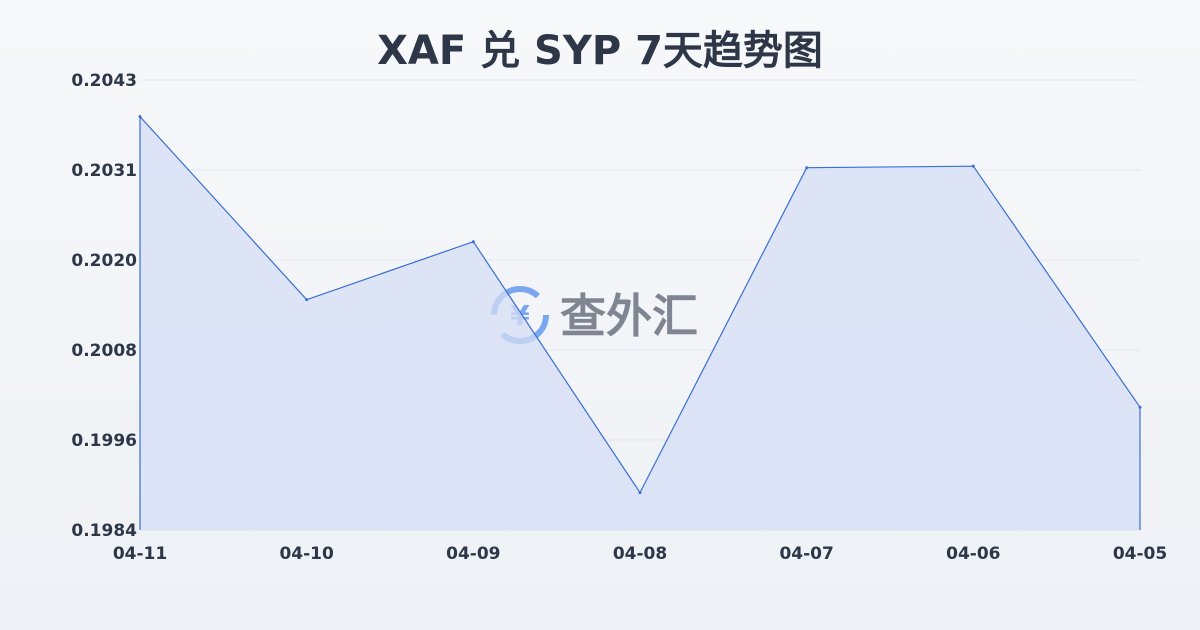 This screenshot has height=630, width=1200. What do you see at coordinates (104, 171) in the screenshot?
I see `y-tick-label: 0.2031` at bounding box center [104, 171].